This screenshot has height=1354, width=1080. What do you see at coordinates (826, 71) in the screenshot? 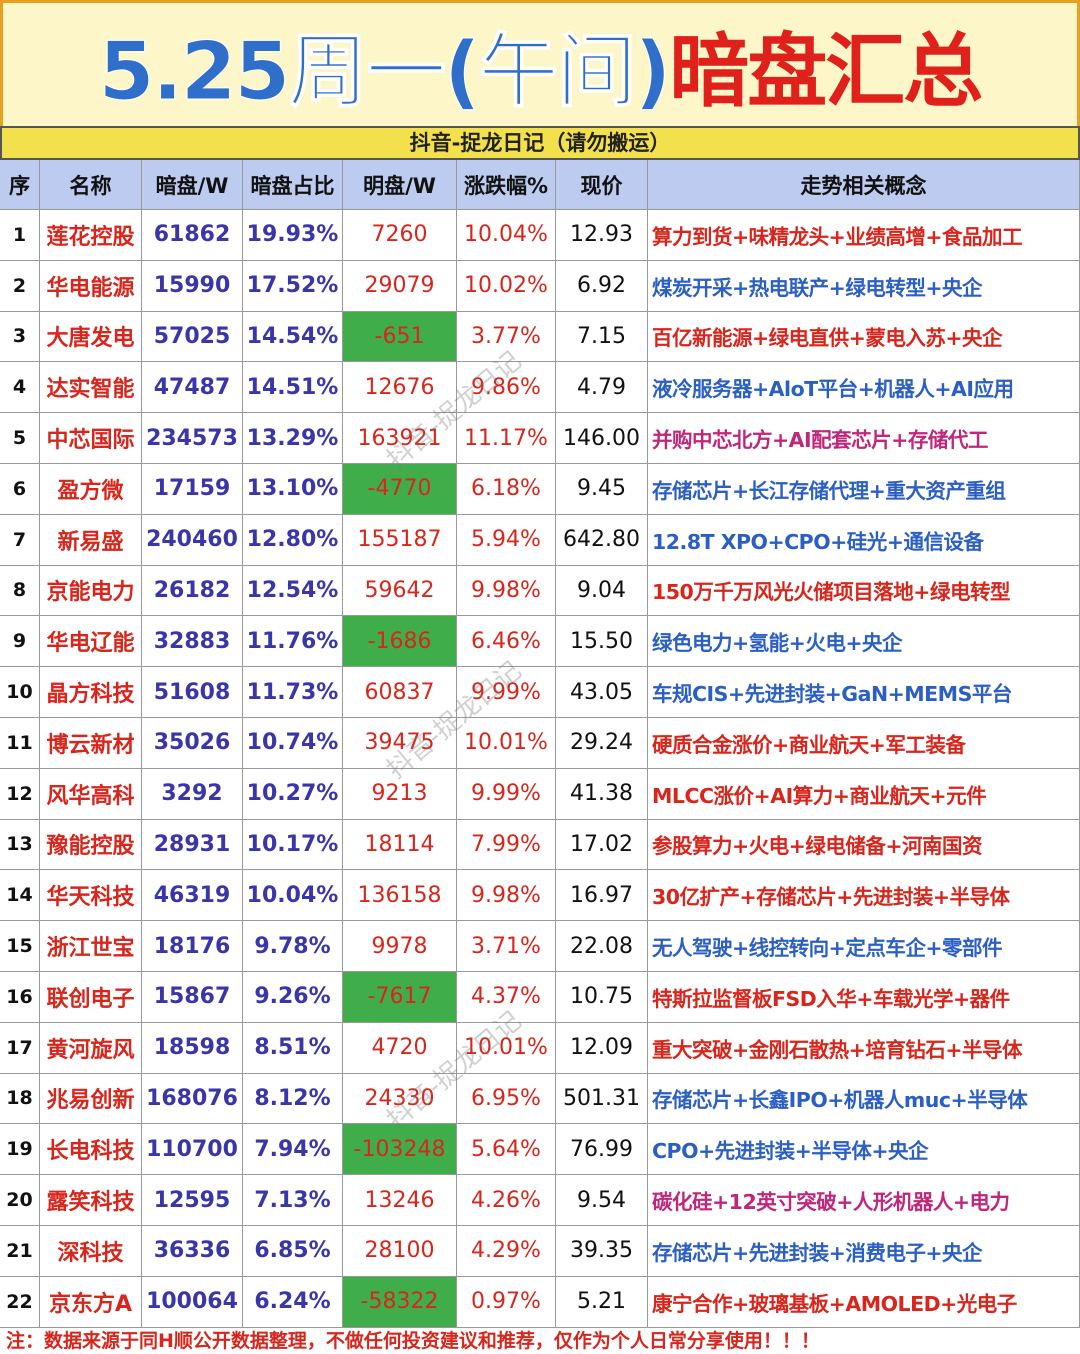
I see `title-main: 暗盘汇总` at bounding box center [826, 71].